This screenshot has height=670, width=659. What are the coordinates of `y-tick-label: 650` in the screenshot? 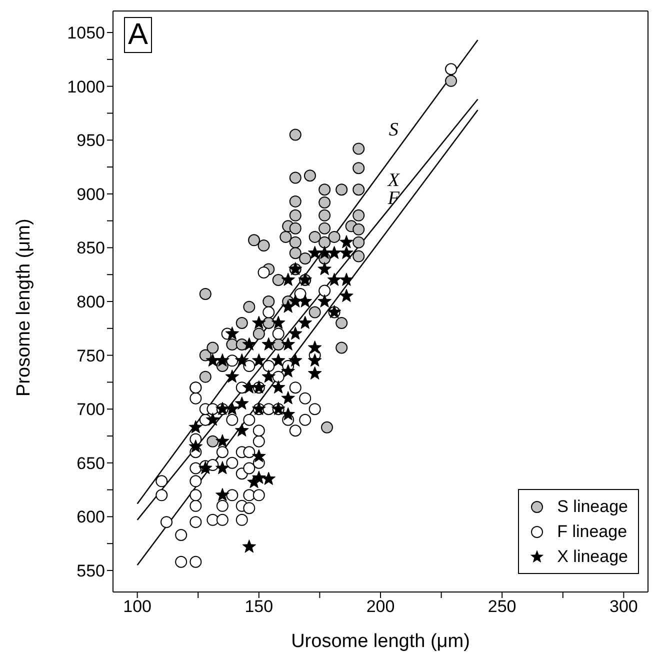 It's located at (90, 463).